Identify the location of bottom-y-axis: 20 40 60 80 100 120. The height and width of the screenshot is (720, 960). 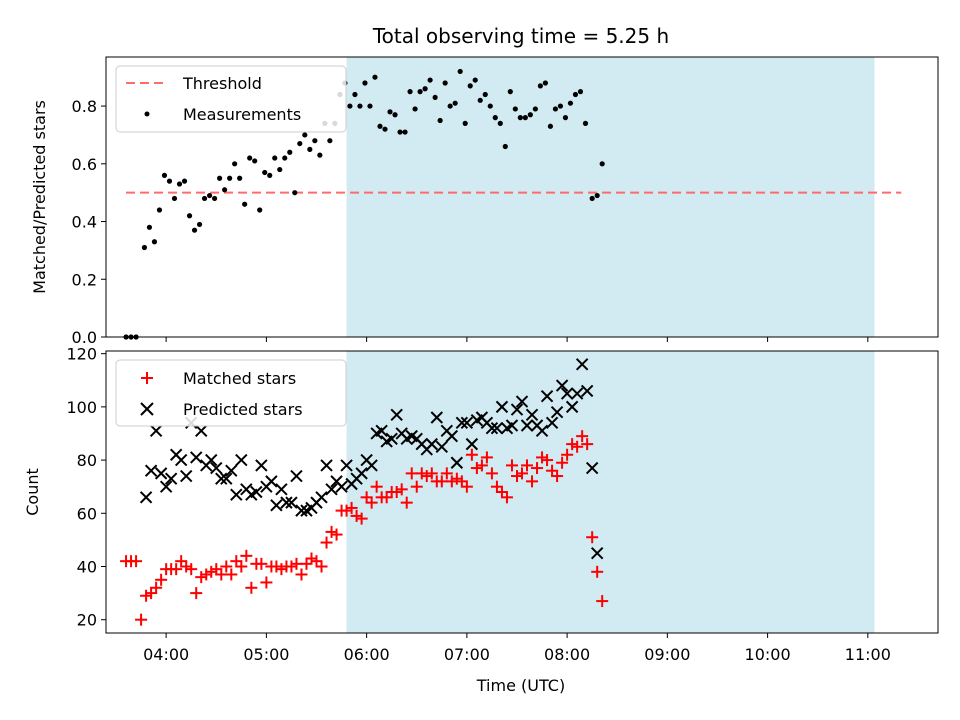
(86, 487).